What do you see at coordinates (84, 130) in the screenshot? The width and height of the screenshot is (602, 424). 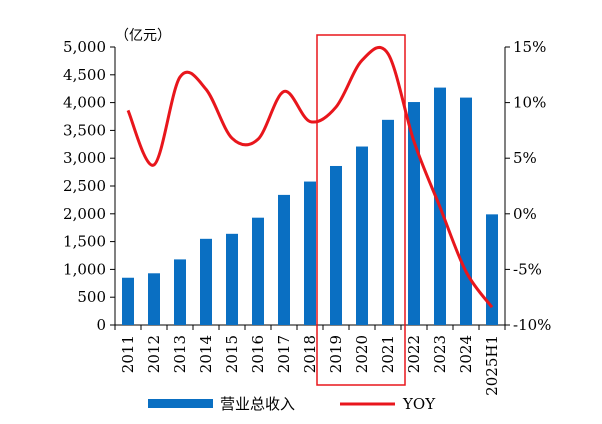 I see `left-tick-label: 3,500` at bounding box center [84, 130].